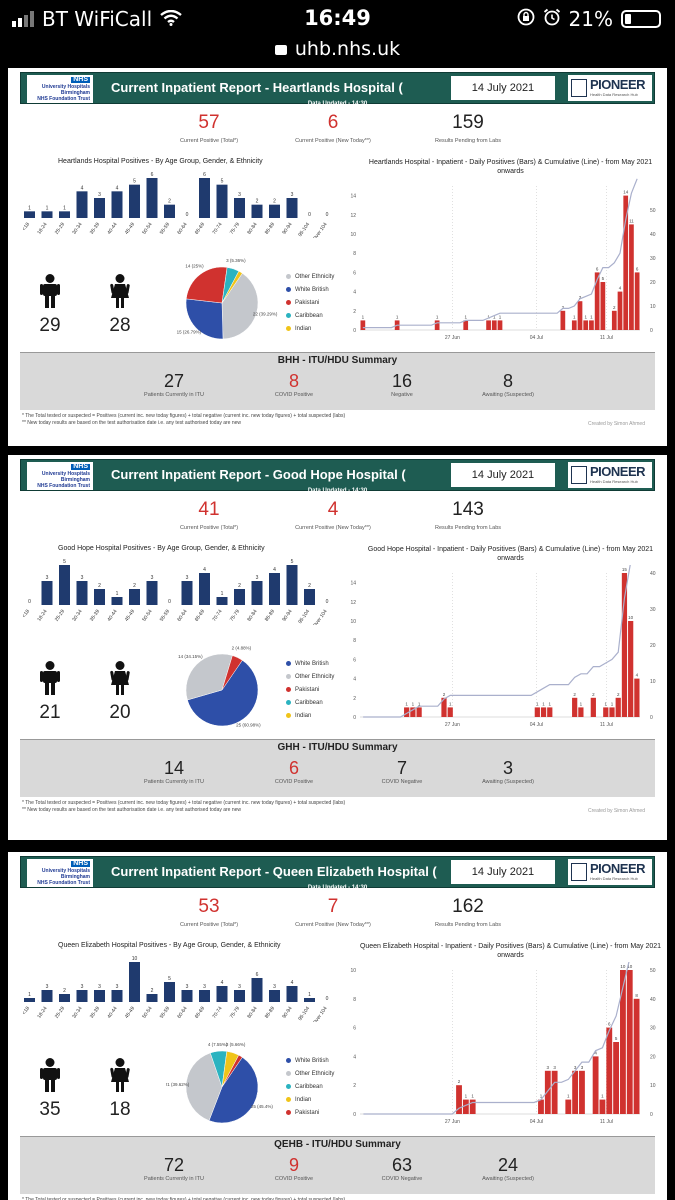 This screenshot has height=1200, width=675. Describe the element at coordinates (626, 192) in the screenshot. I see `daily-bar-label: 14` at that location.